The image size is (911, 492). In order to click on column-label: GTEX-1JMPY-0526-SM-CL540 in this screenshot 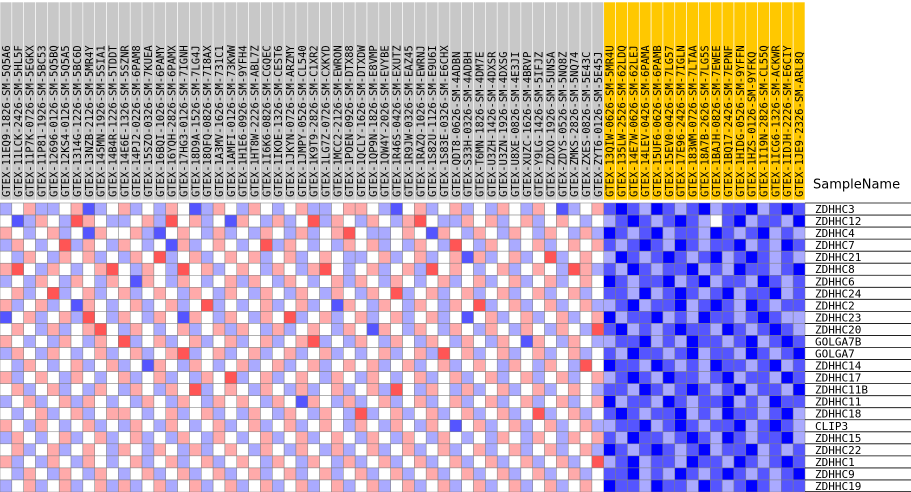, I will do `click(303, 121)`.